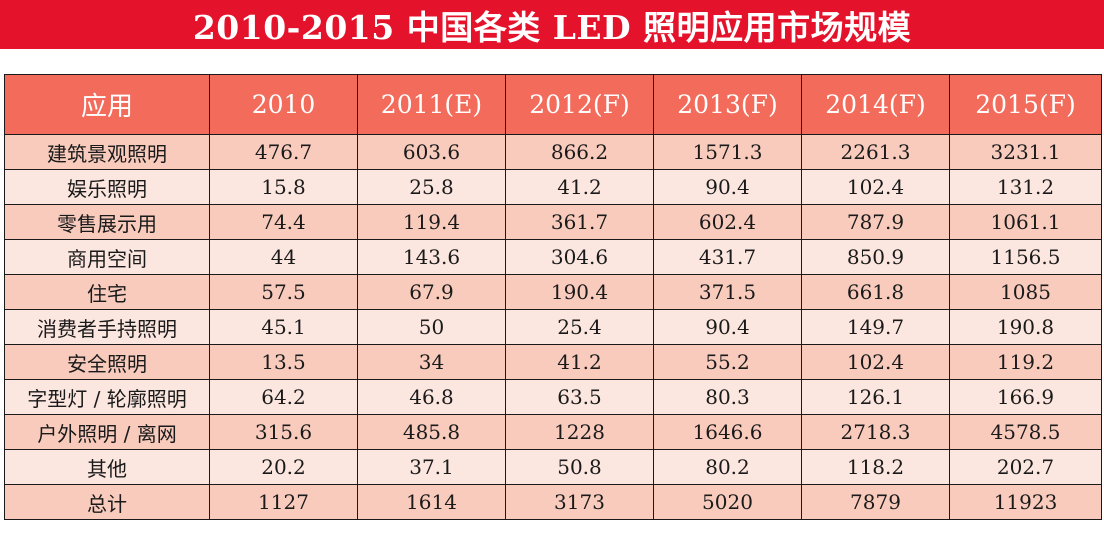 The height and width of the screenshot is (540, 1104). I want to click on table-row: 建筑景观照明 476.7 603.6 866.2 1571.3 2261.3 3231.1, so click(553, 152).